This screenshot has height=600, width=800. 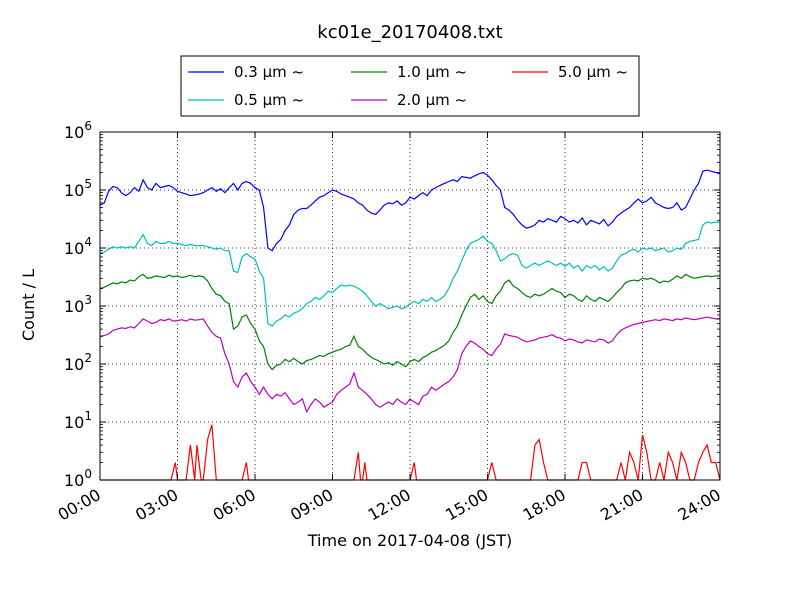 I want to click on series-line-0-5-m, so click(x=409, y=274).